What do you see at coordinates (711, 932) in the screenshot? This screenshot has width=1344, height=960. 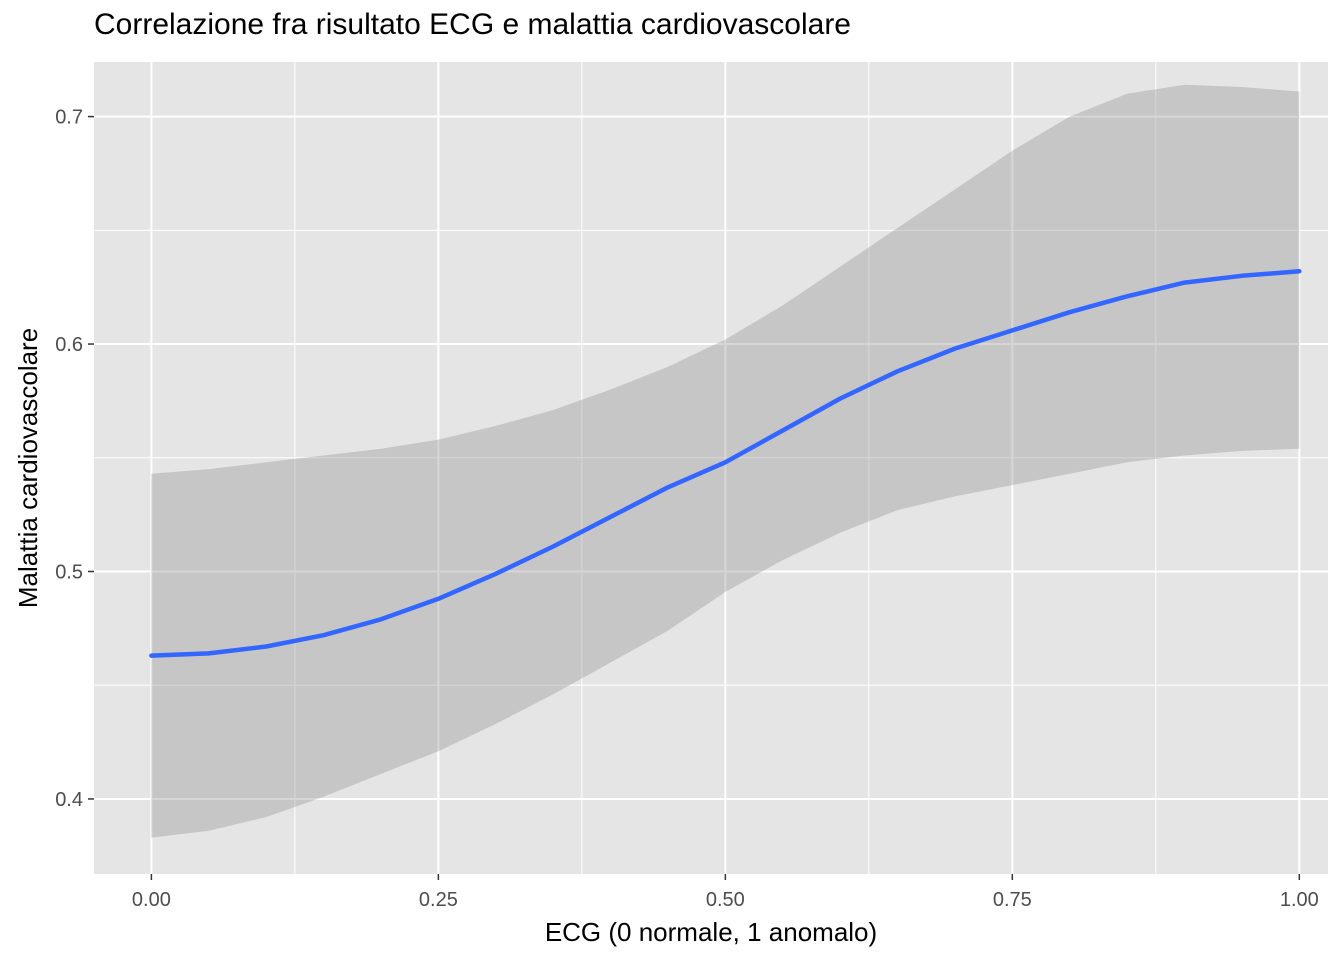 I see `x-axis-title: ECG (0 normale, 1 anomalo)` at bounding box center [711, 932].